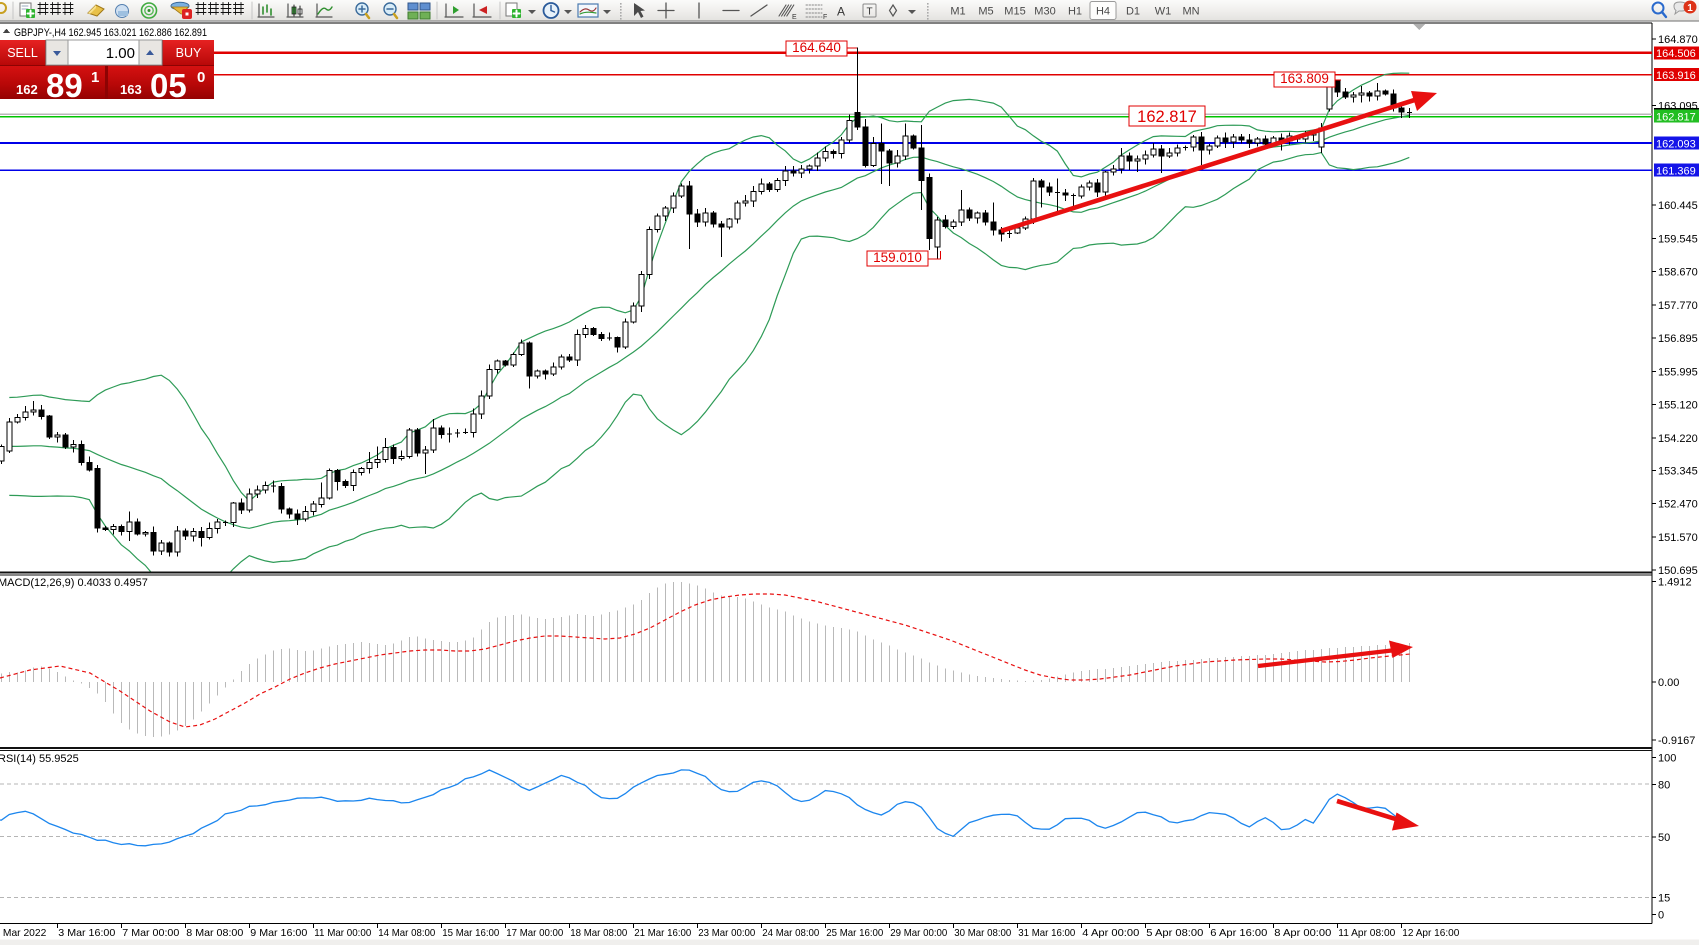 This screenshot has height=945, width=1699. Describe the element at coordinates (150, 933) in the screenshot. I see `svg-text: 7 Mar 00:00` at that location.